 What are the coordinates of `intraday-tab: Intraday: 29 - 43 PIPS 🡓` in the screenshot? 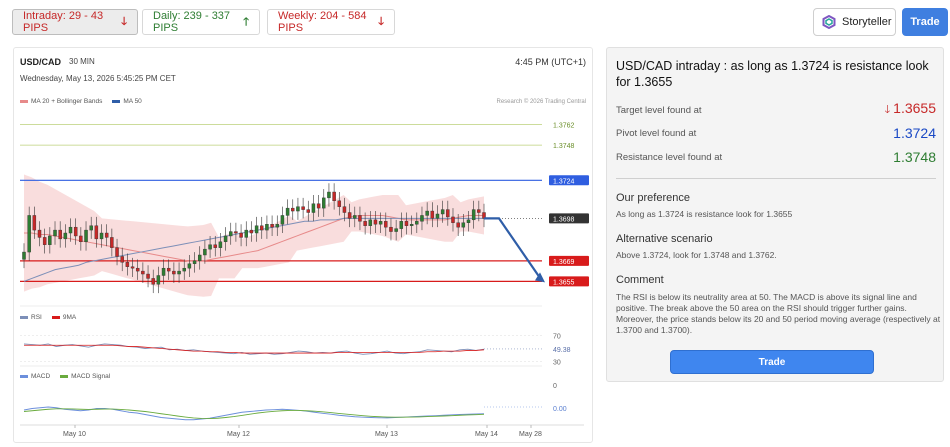 It's located at (75, 22).